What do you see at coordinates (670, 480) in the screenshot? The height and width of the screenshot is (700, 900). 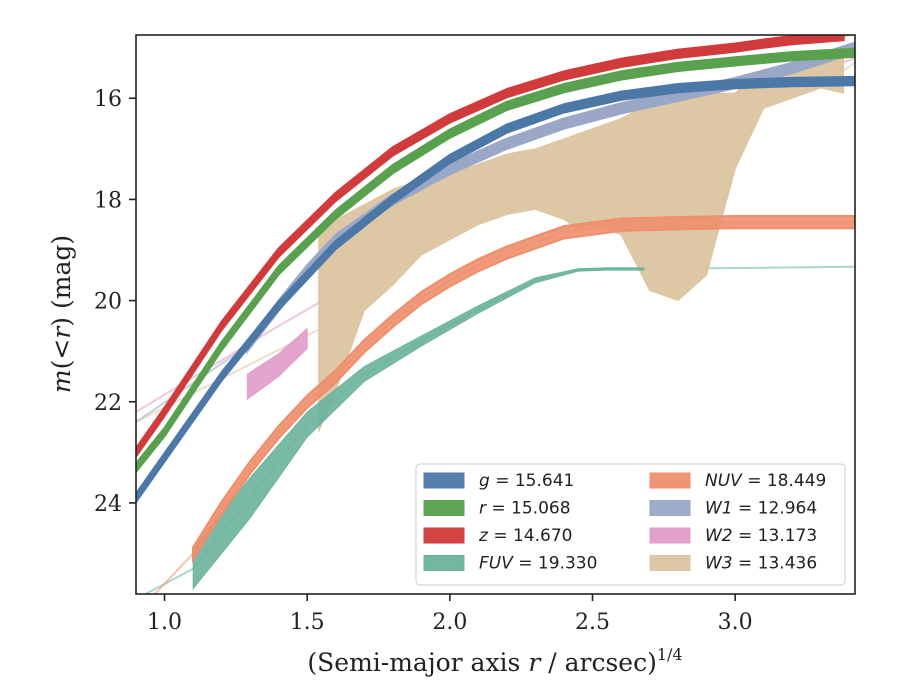 I see `legend-swatch-nuv` at bounding box center [670, 480].